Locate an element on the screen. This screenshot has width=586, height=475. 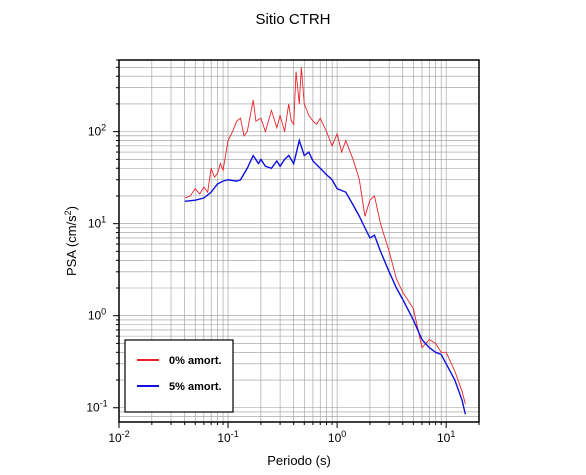
legend-box is located at coordinates (179, 376).